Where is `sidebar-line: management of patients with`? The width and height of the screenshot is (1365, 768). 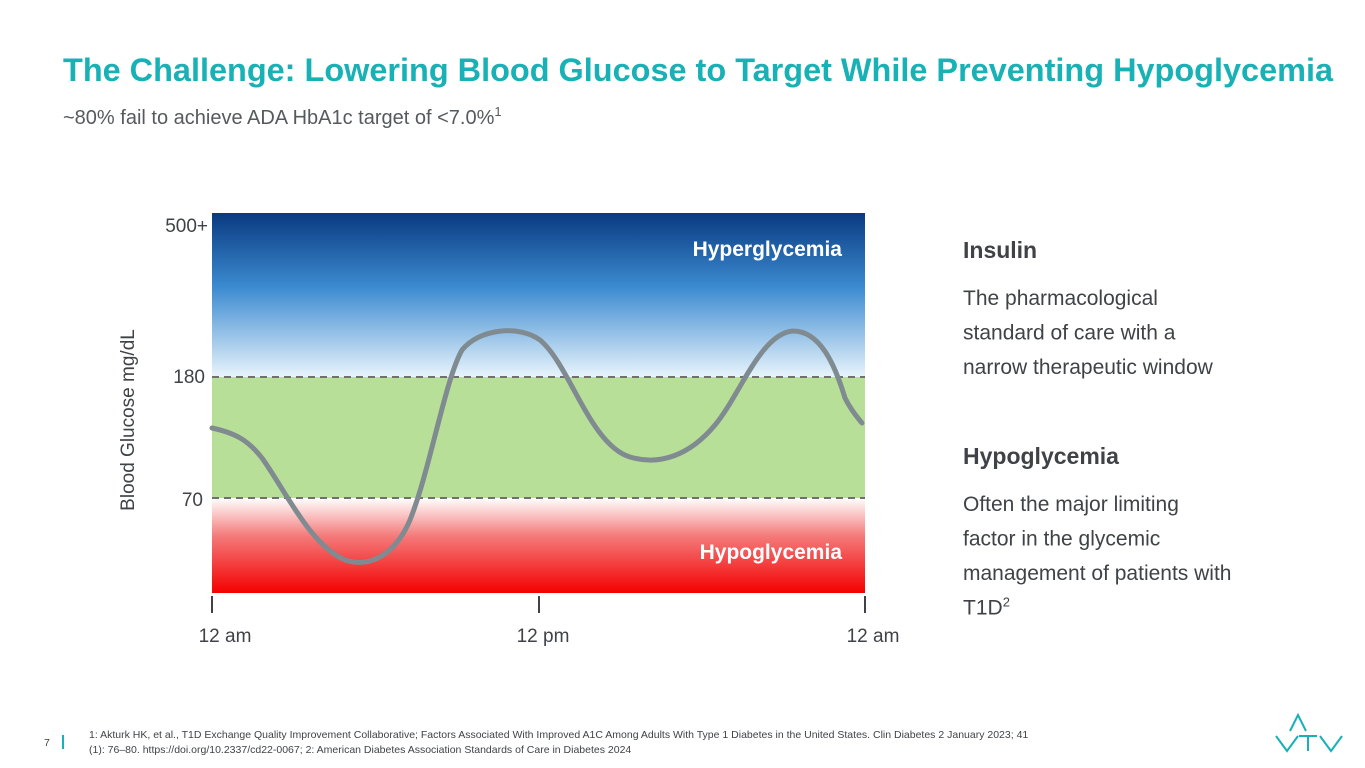 sidebar-line: management of patients with is located at coordinates (1097, 573).